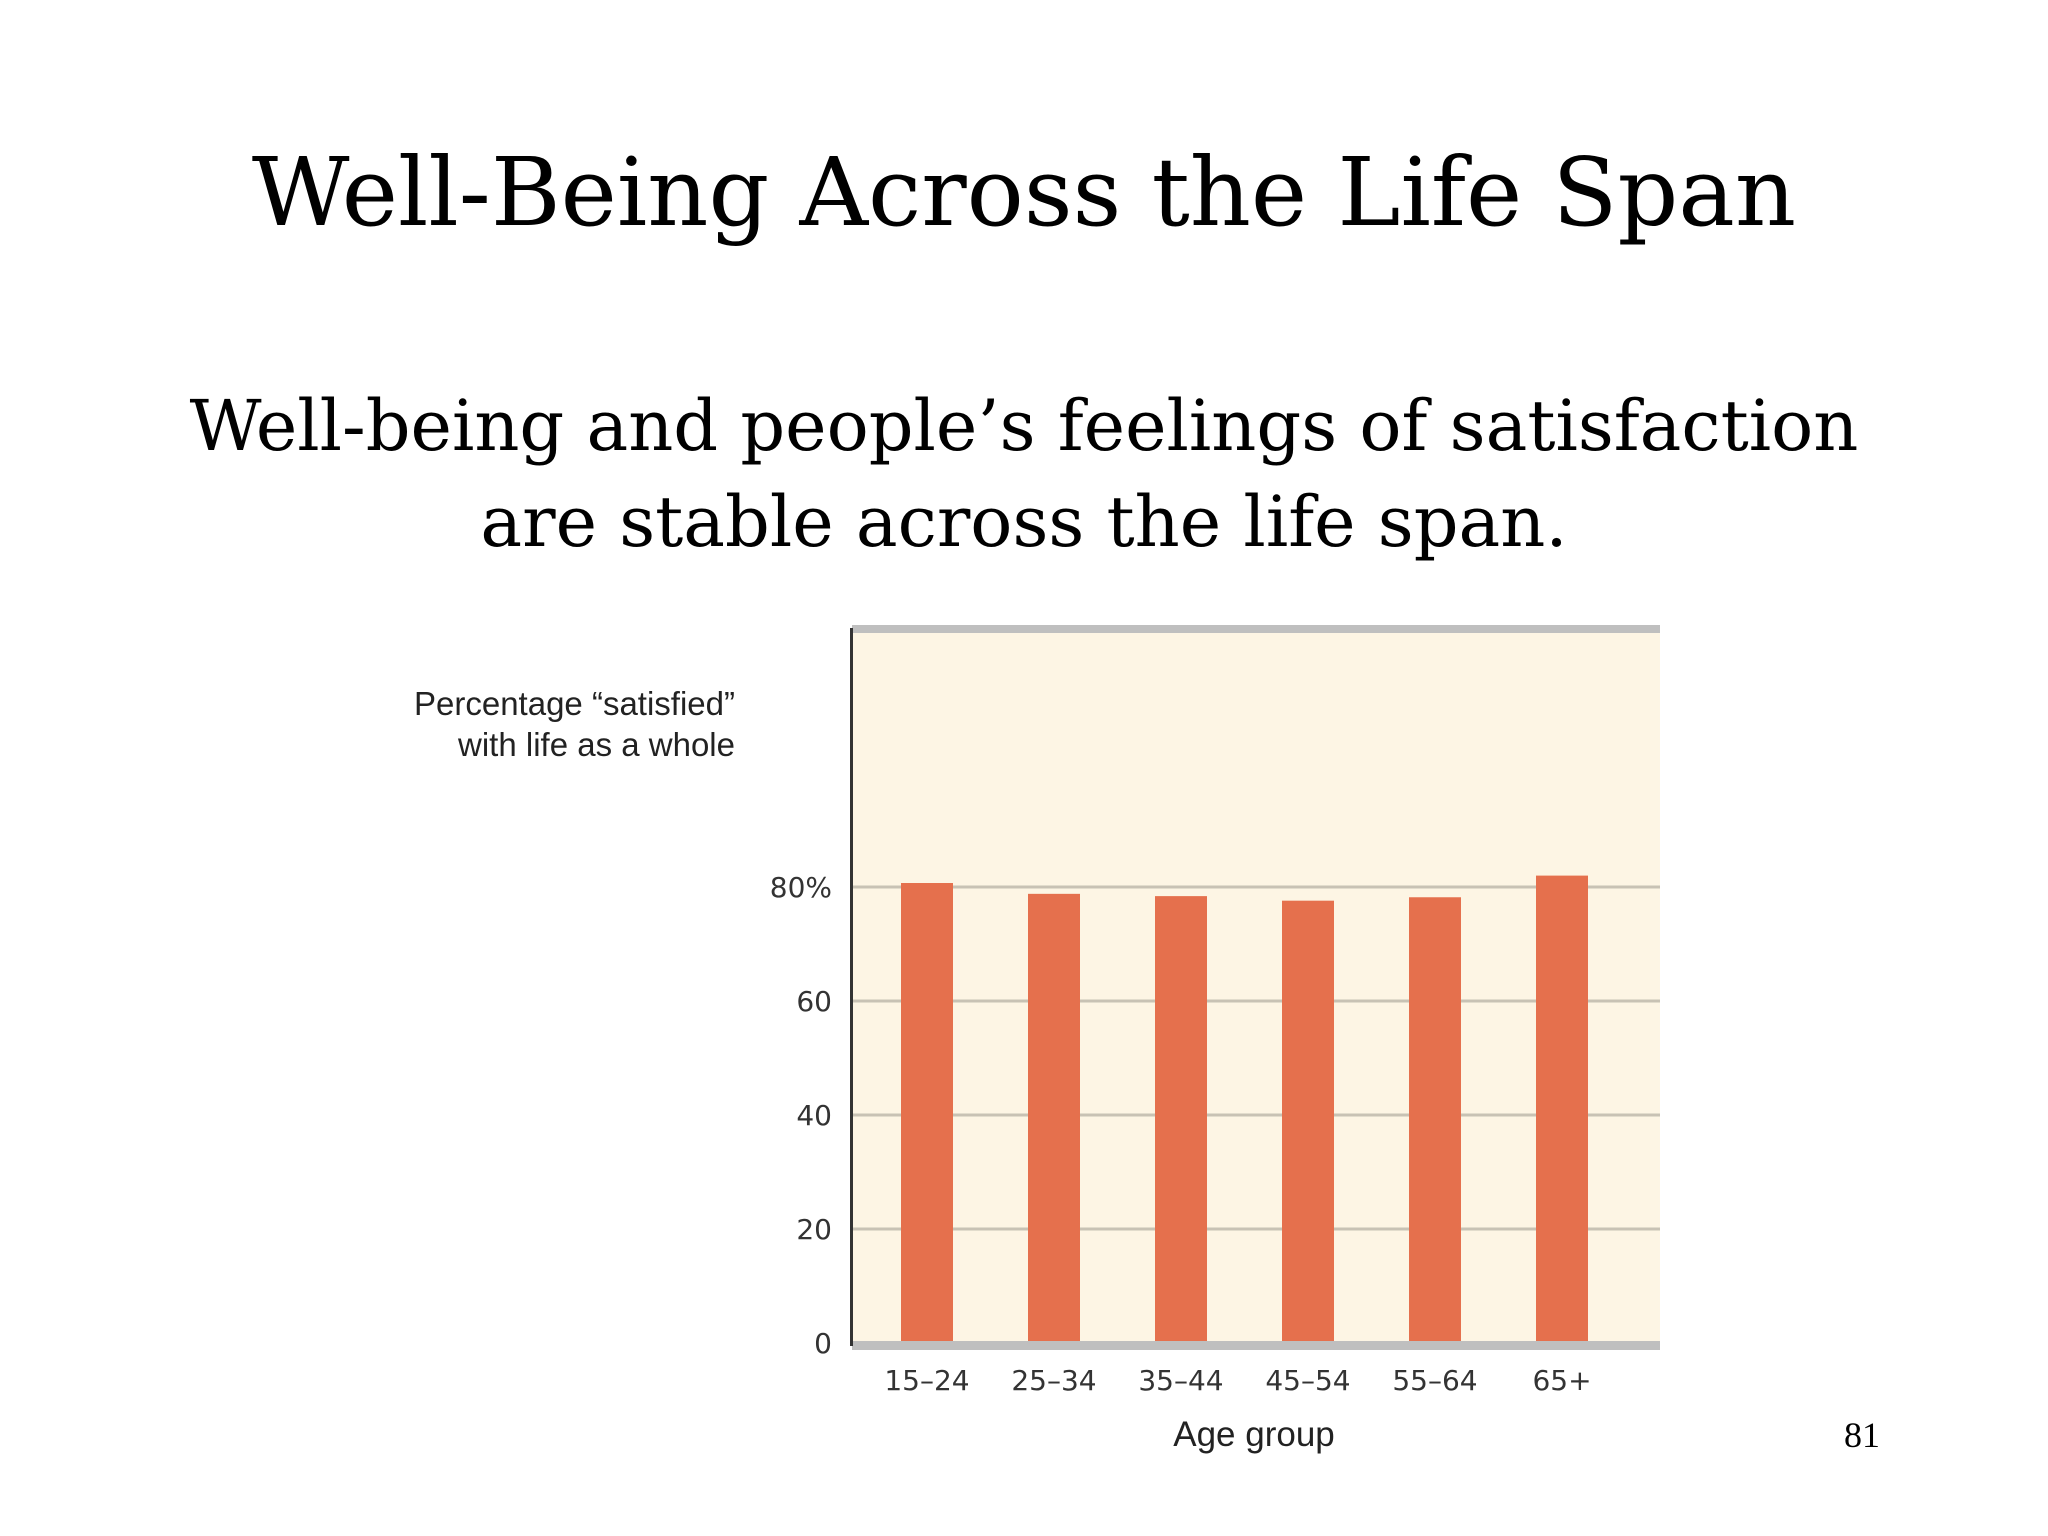 The image size is (2048, 1536). I want to click on y-axis-label-line-2: with life as a whole, so click(596, 744).